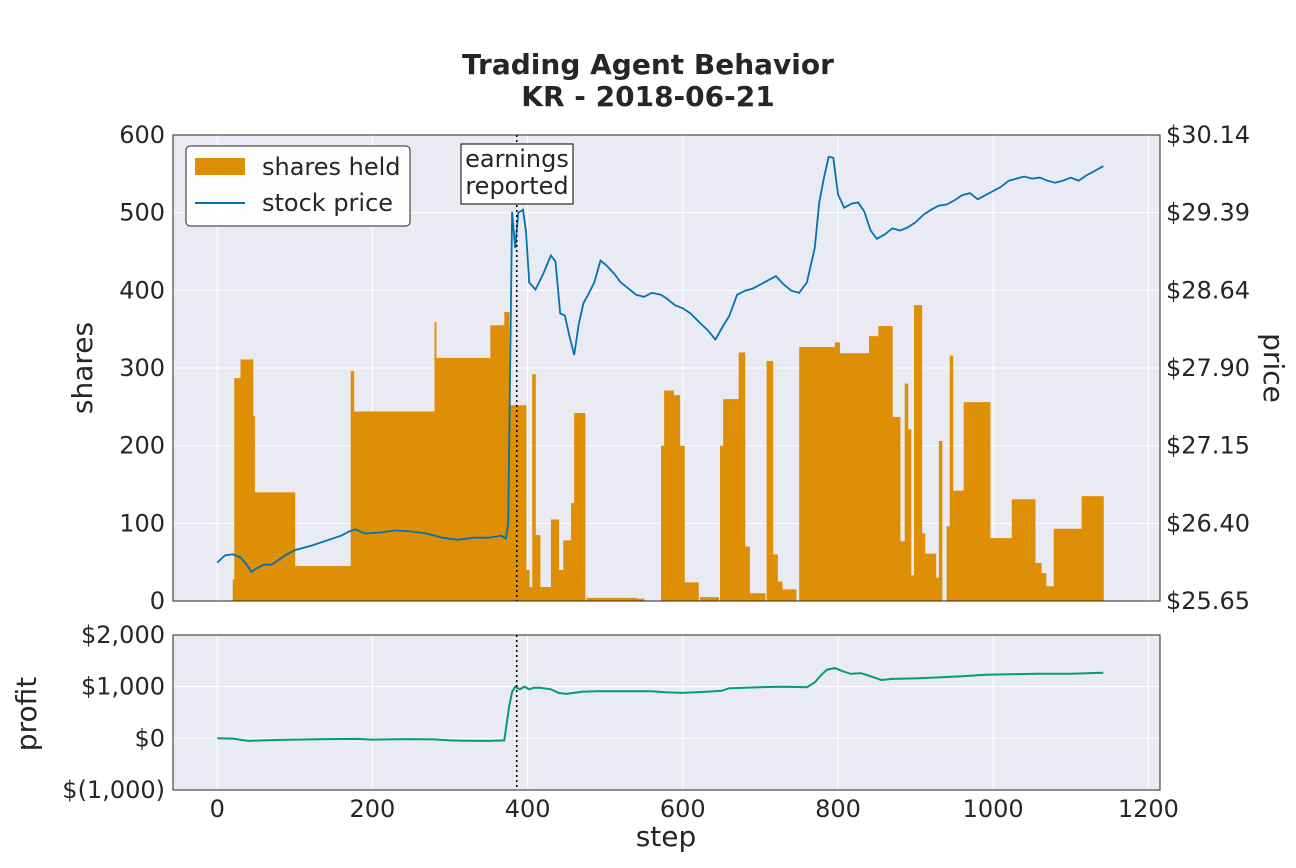 The image size is (1296, 868). I want to click on x-tick-label: 1000, so click(993, 809).